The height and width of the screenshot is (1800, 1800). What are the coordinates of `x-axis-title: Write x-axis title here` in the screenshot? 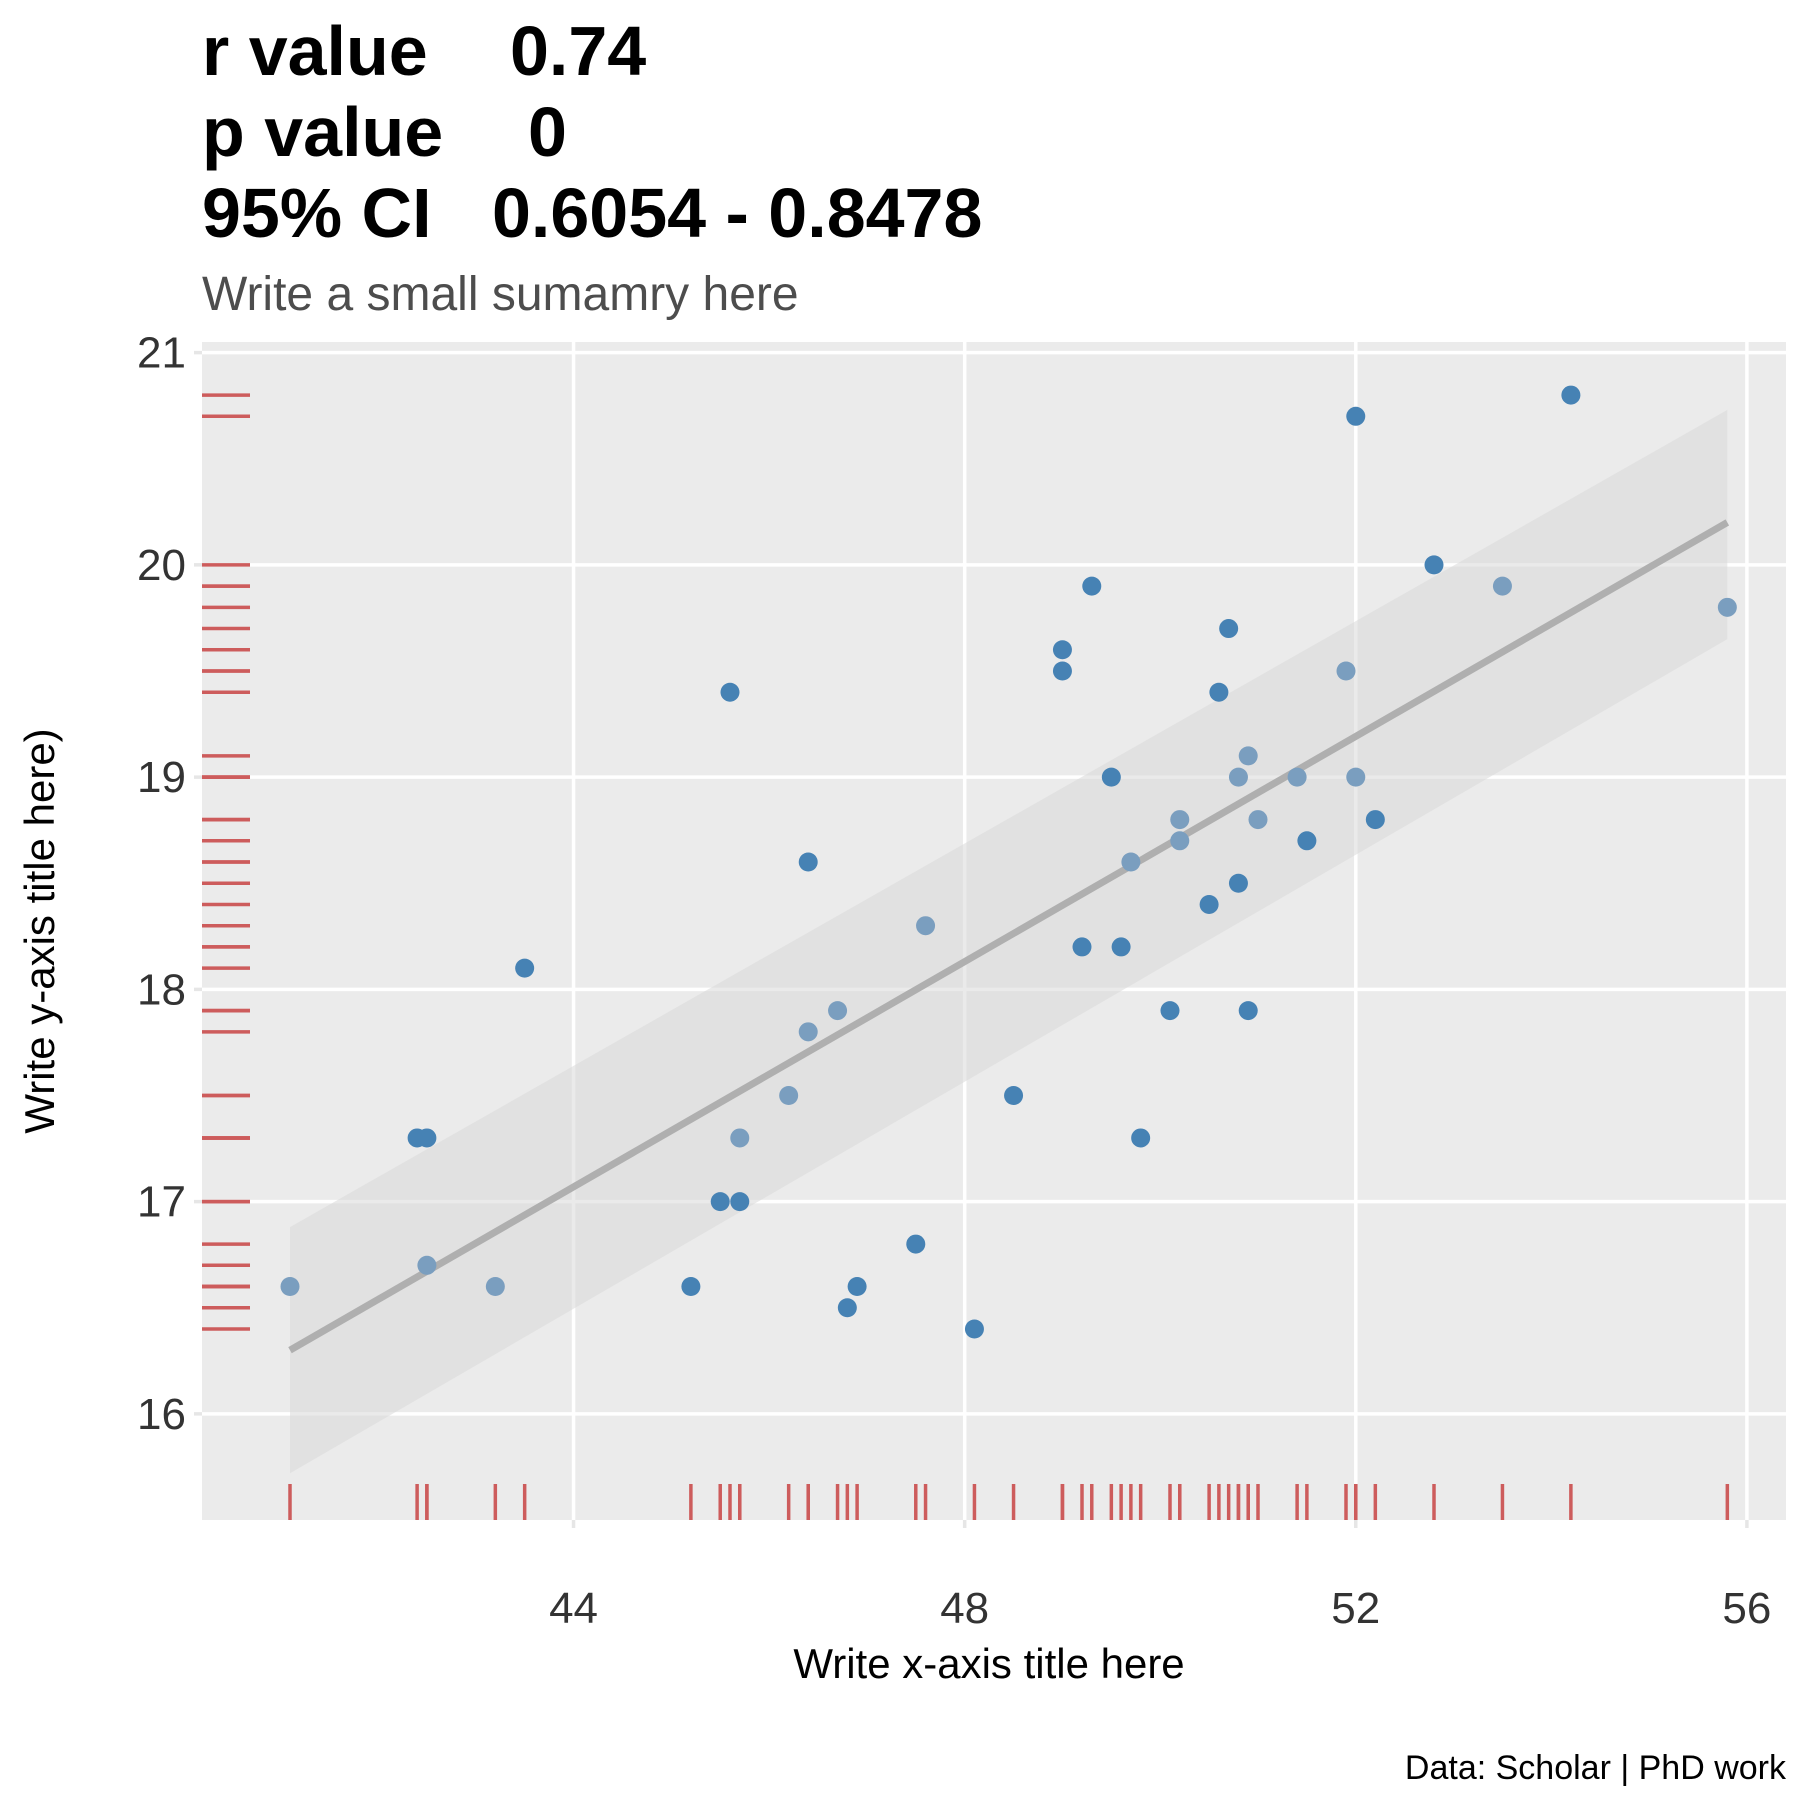 It's located at (988, 1663).